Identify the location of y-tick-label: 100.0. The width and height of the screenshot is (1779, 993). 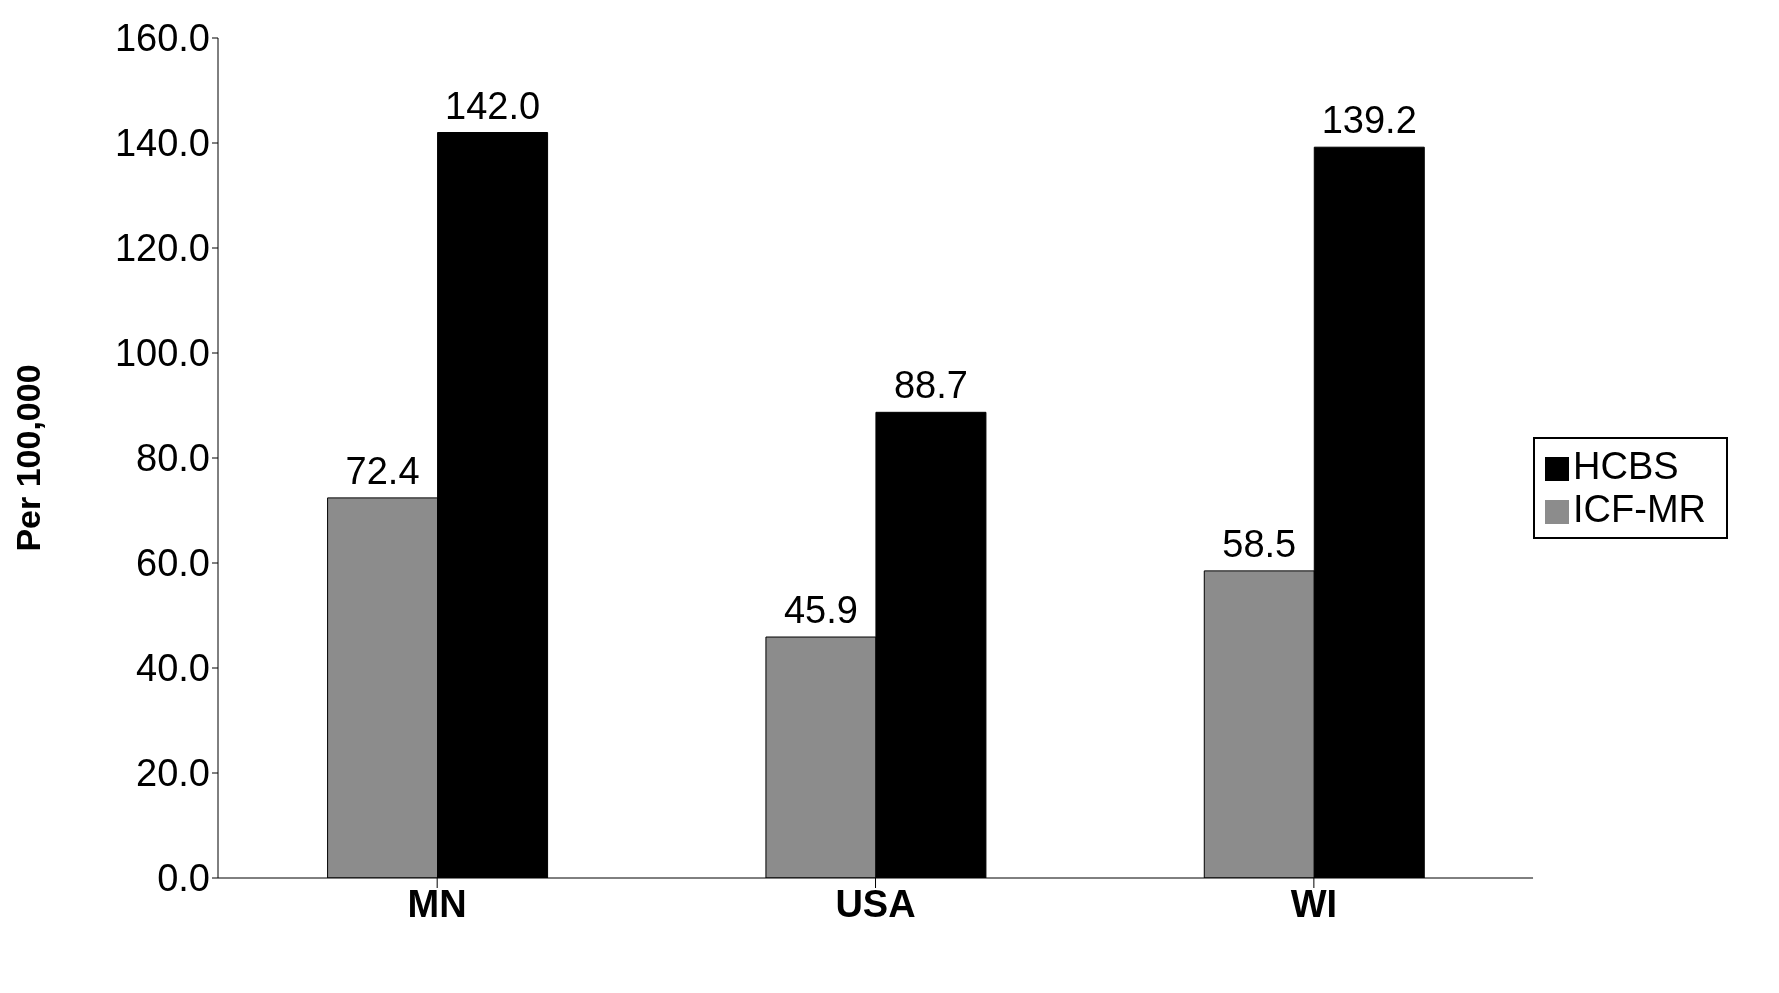
(162, 353).